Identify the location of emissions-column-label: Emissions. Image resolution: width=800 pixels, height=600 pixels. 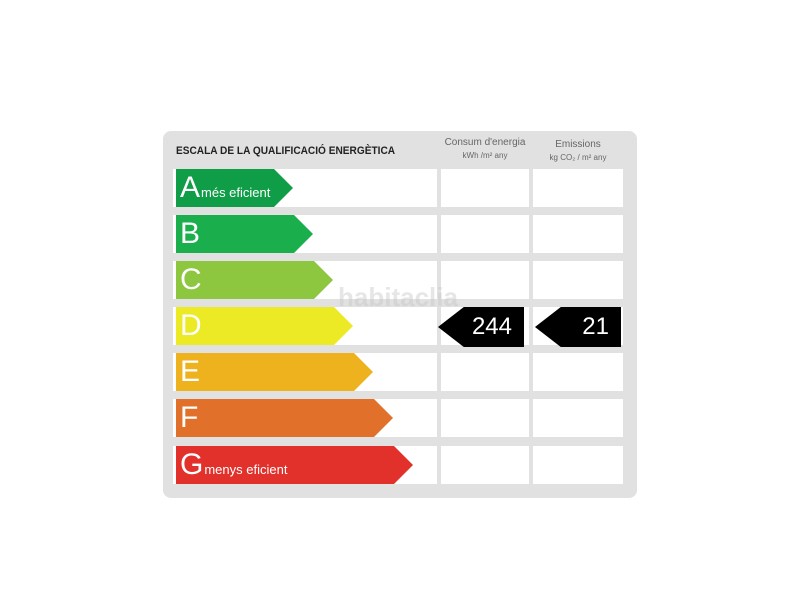
(578, 144).